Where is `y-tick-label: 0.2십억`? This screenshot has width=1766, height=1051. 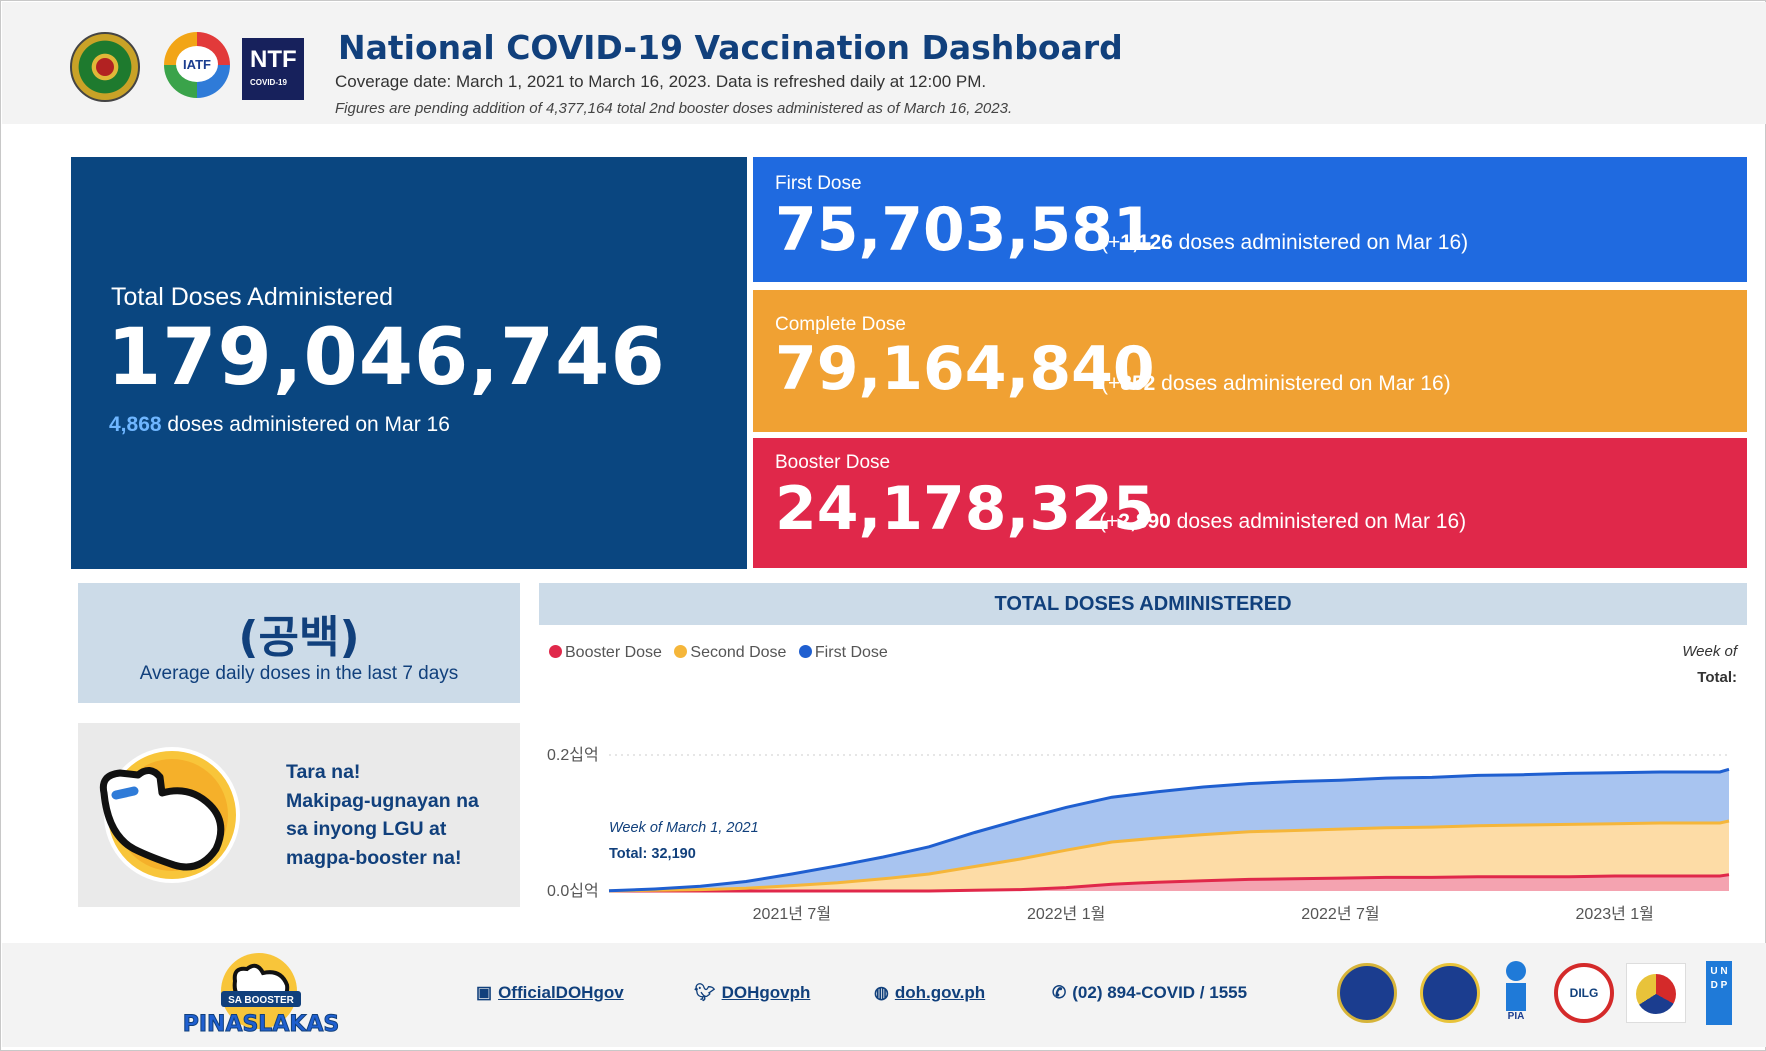 y-tick-label: 0.2십억 is located at coordinates (573, 755).